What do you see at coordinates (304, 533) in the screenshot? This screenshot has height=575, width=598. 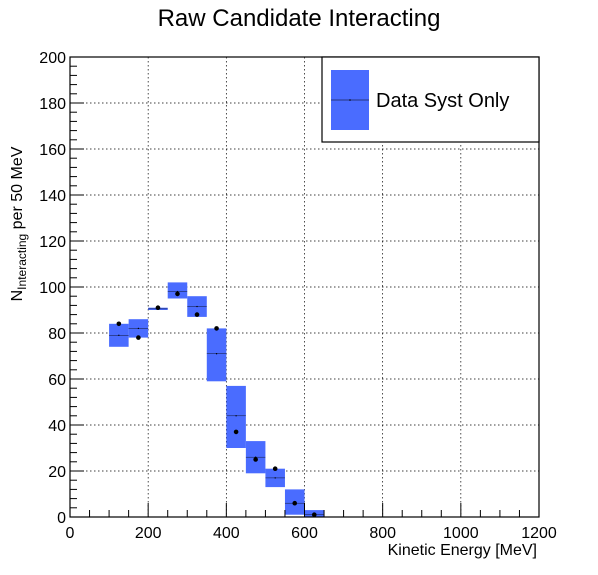 I see `x-tick-label-3: 600` at bounding box center [304, 533].